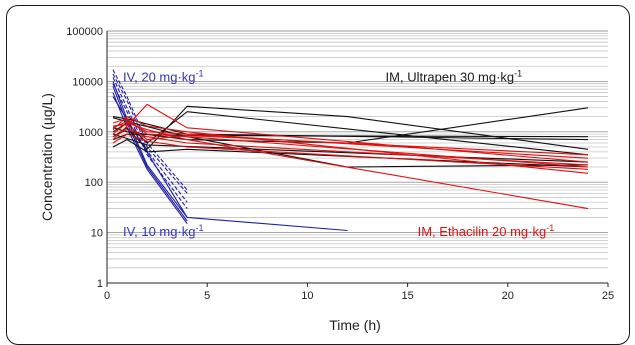 The height and width of the screenshot is (345, 635). Describe the element at coordinates (97, 234) in the screenshot. I see `y-tick-label: 10` at that location.